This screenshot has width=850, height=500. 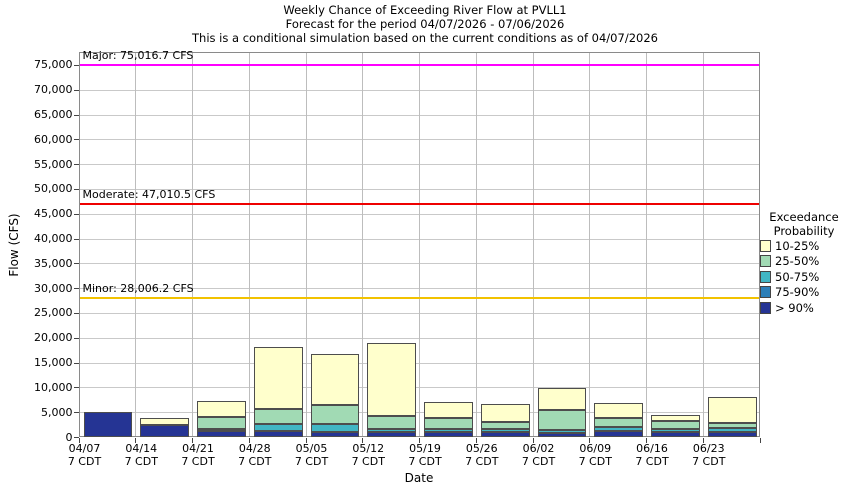 What do you see at coordinates (53, 338) in the screenshot?
I see `y-tick-label: 20,000` at bounding box center [53, 338].